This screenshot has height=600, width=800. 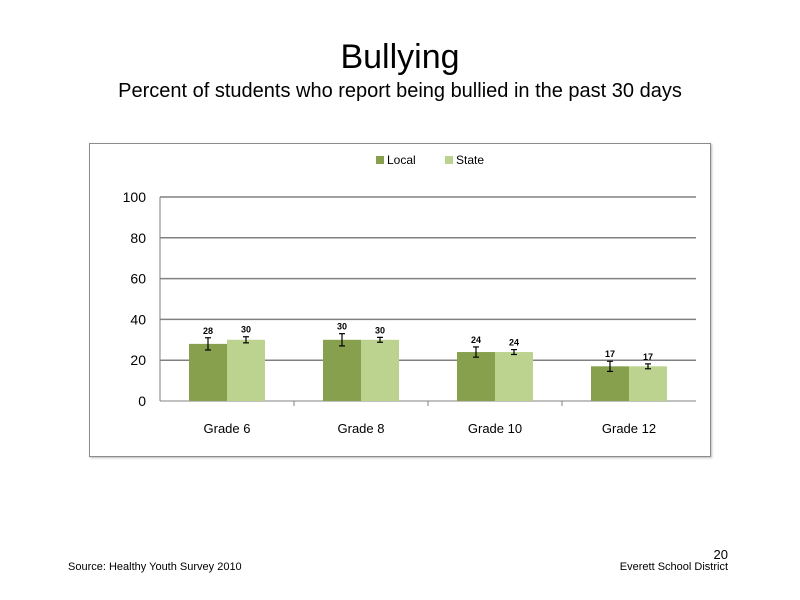 What do you see at coordinates (135, 197) in the screenshot?
I see `y-tick-label: 100` at bounding box center [135, 197].